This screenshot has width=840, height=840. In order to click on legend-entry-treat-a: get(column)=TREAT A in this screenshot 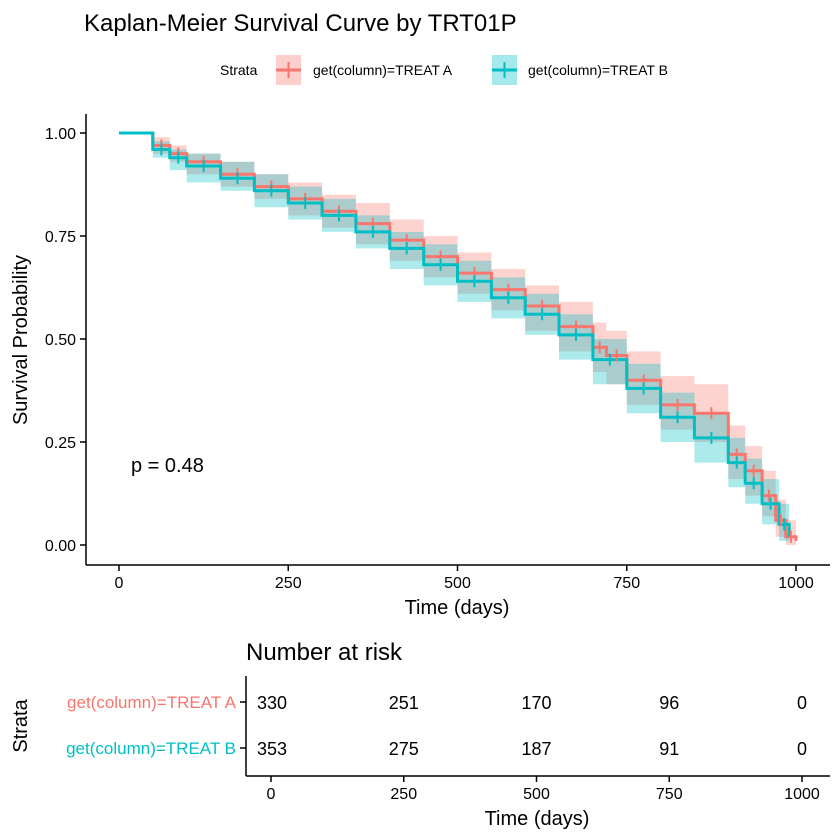, I will do `click(364, 70)`.